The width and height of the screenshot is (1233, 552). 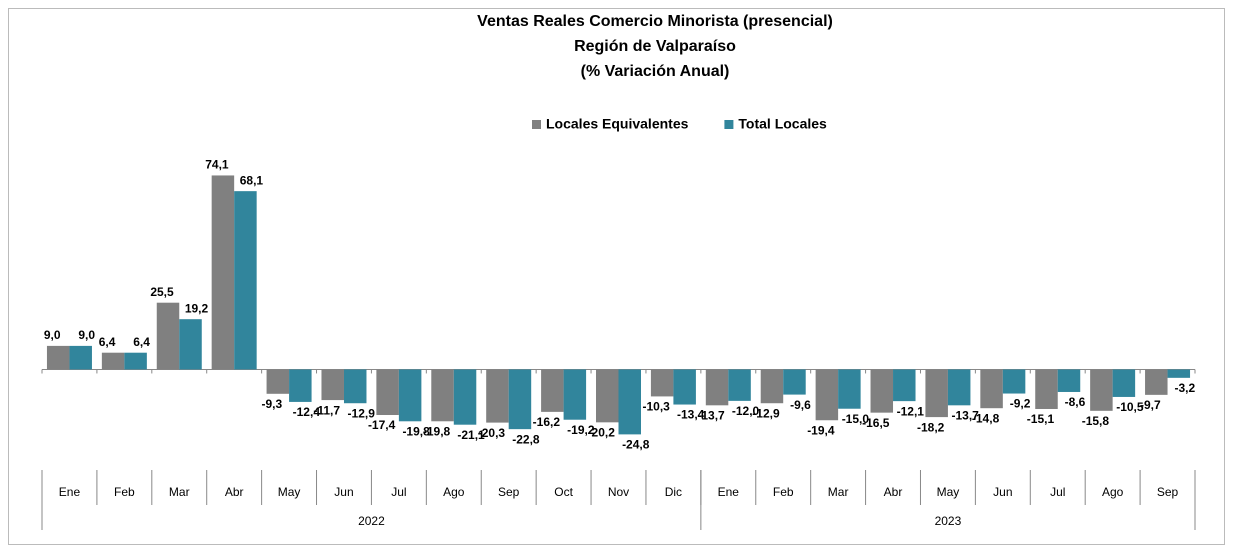 What do you see at coordinates (746, 411) in the screenshot?
I see `data-label: -12,0` at bounding box center [746, 411].